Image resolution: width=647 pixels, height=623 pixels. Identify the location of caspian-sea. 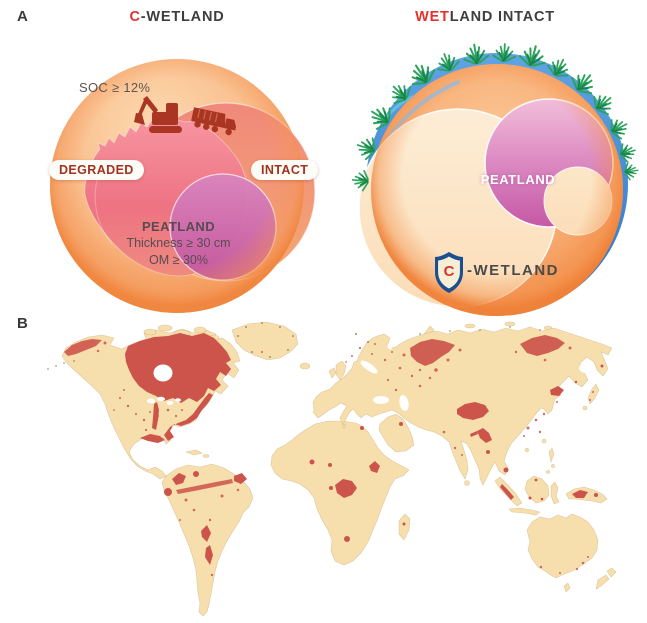
(404, 403).